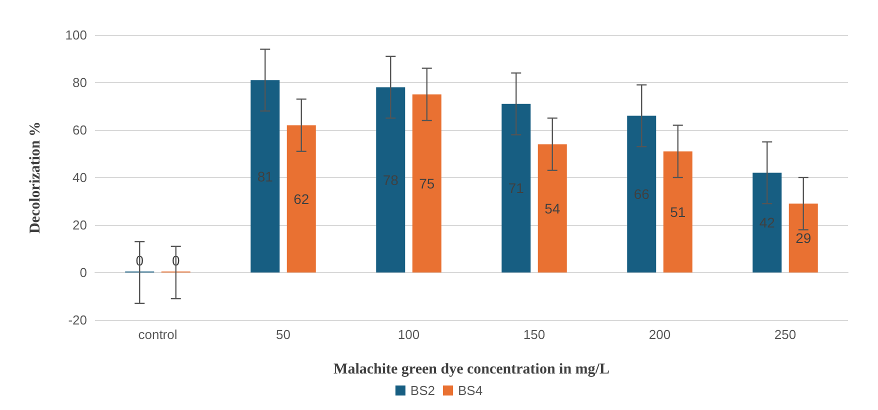 The image size is (878, 410). Describe the element at coordinates (158, 334) in the screenshot. I see `x-tick-label: control` at that location.